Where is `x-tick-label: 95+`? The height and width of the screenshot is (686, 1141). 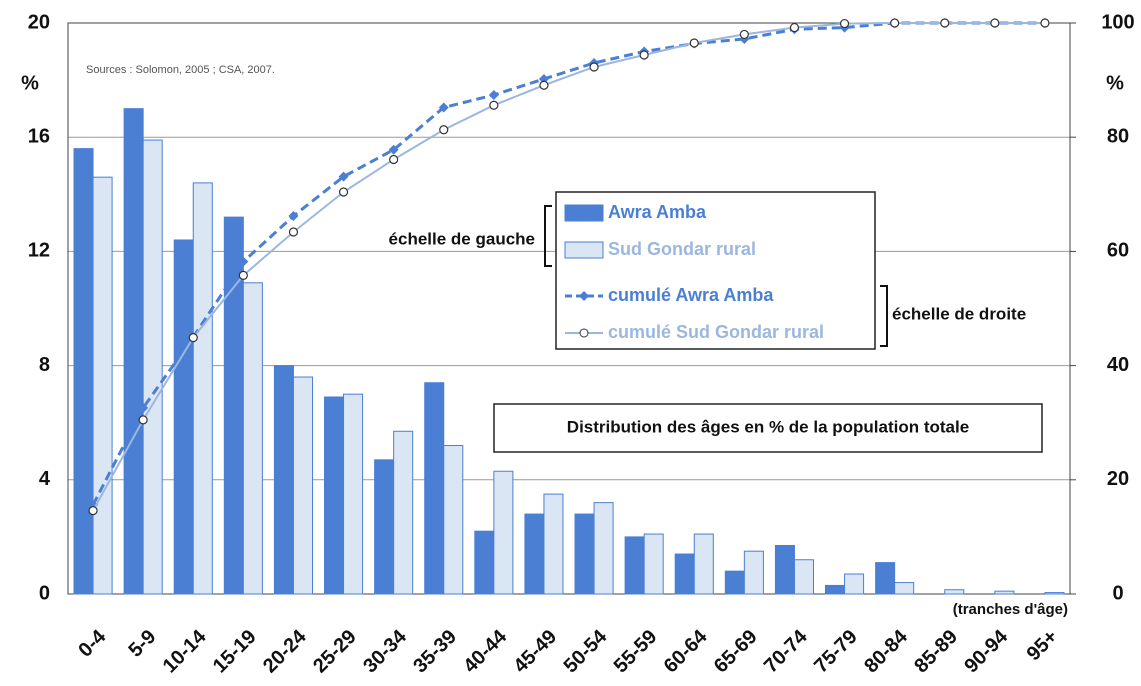 x-tick-label: 95+ is located at coordinates (1043, 646).